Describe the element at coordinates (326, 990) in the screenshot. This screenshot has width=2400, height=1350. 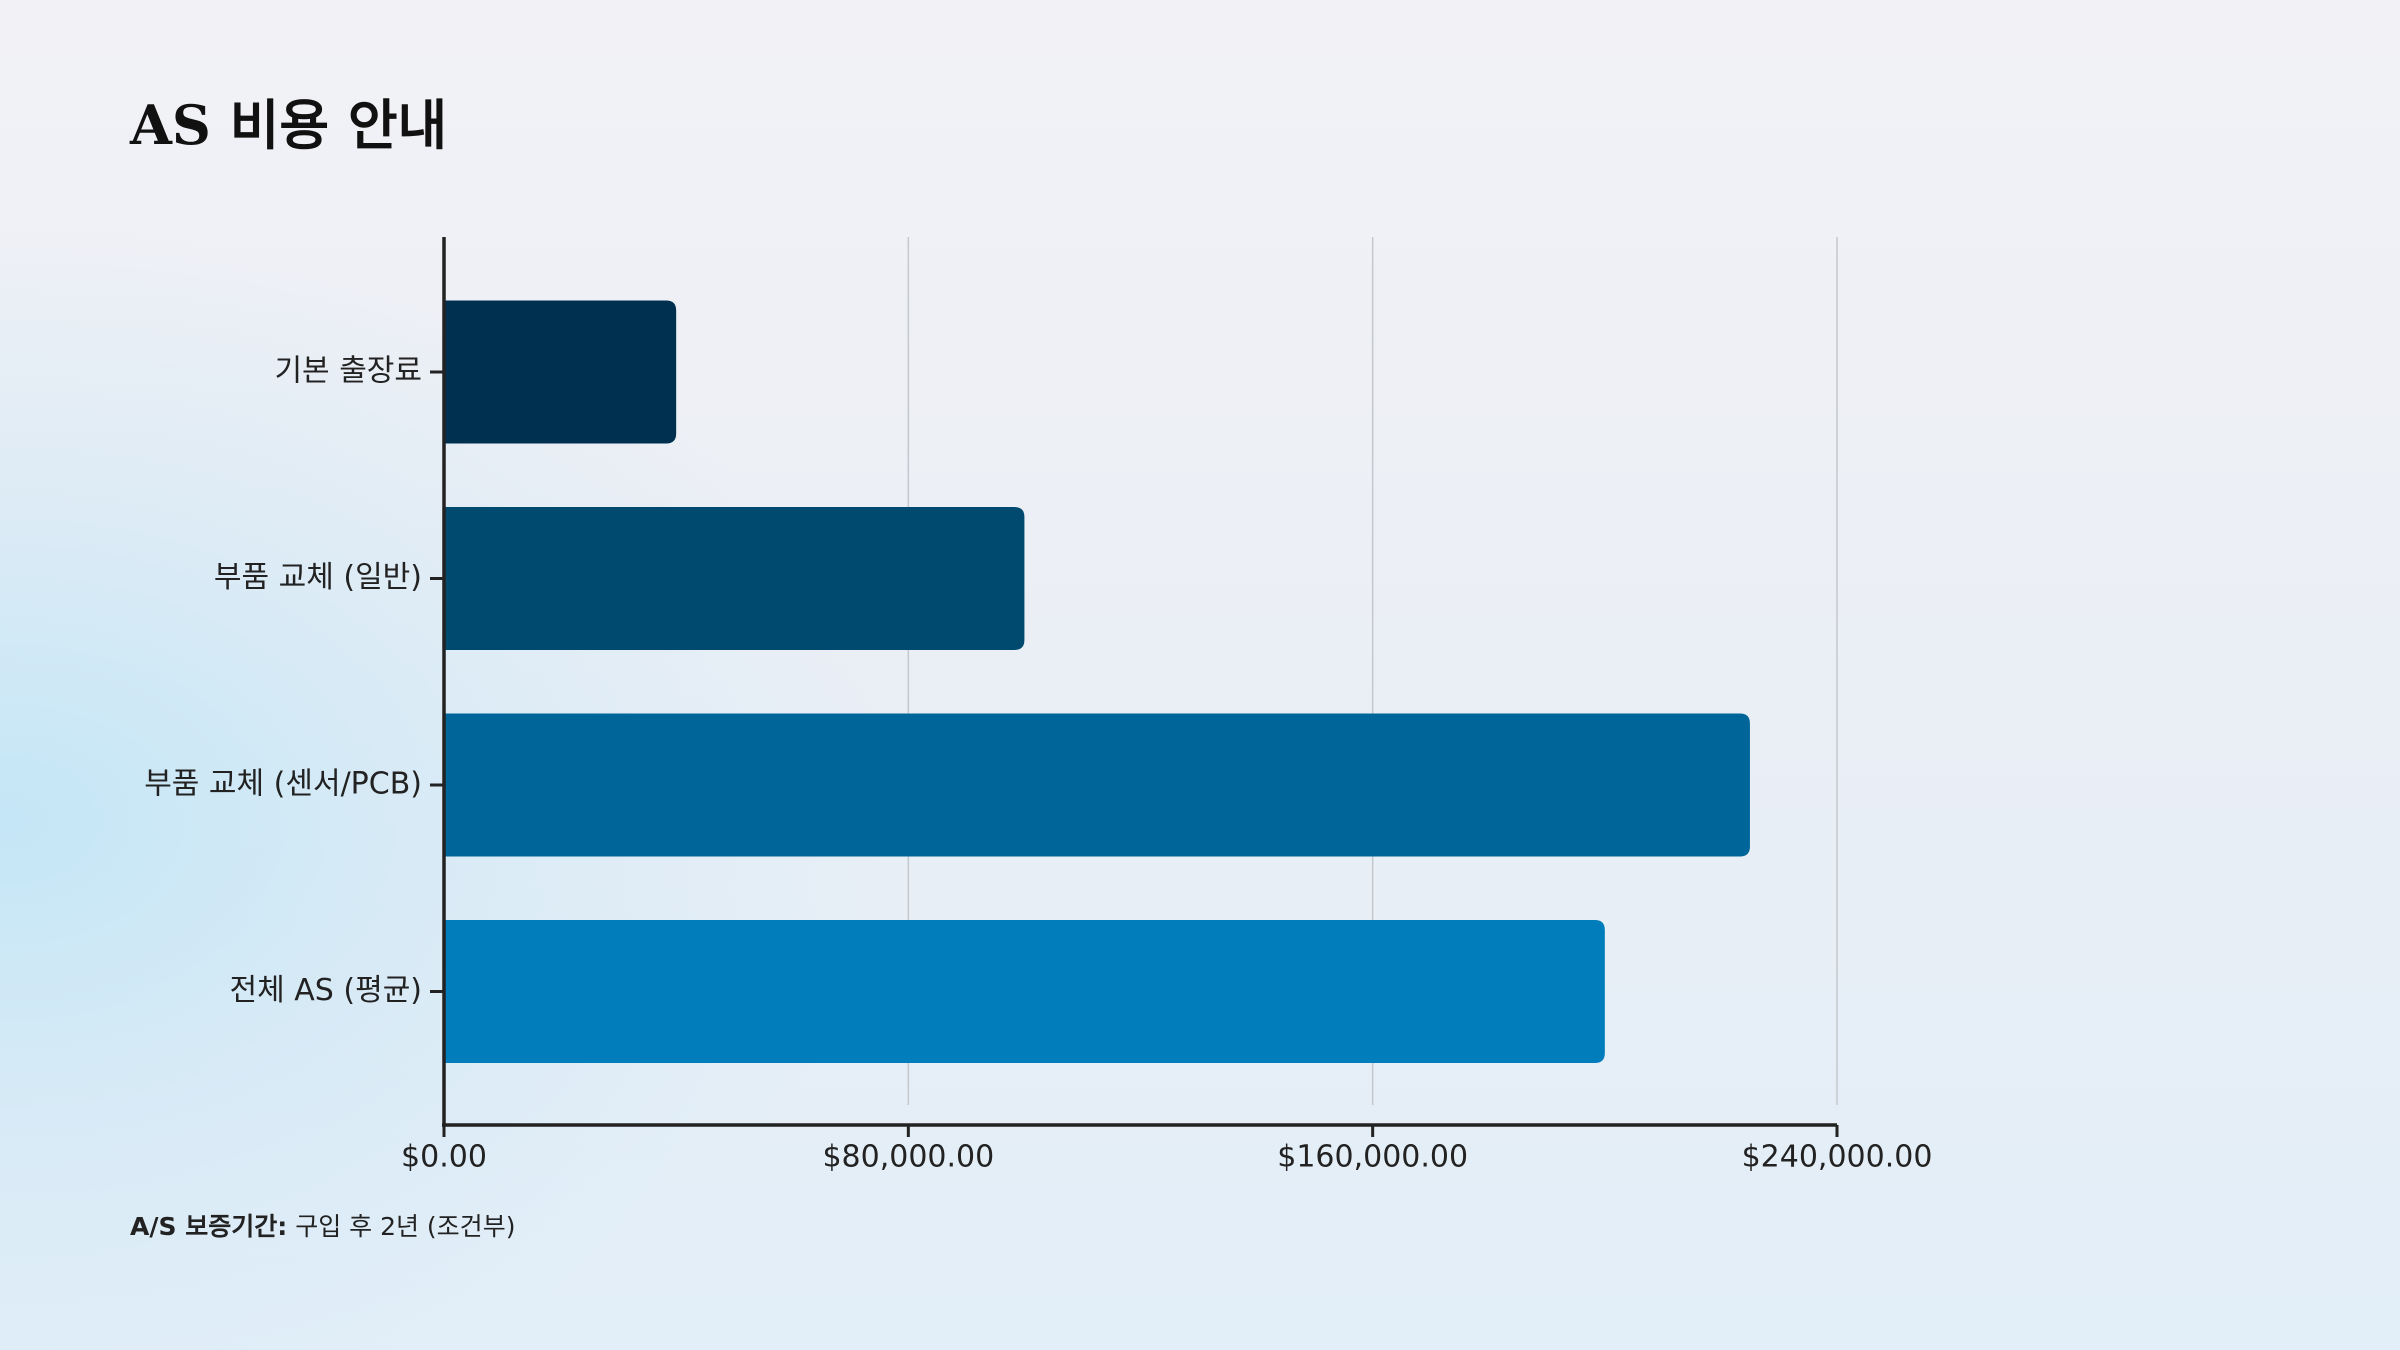
I see `y-tick-label: 전체 AS (평균)` at that location.